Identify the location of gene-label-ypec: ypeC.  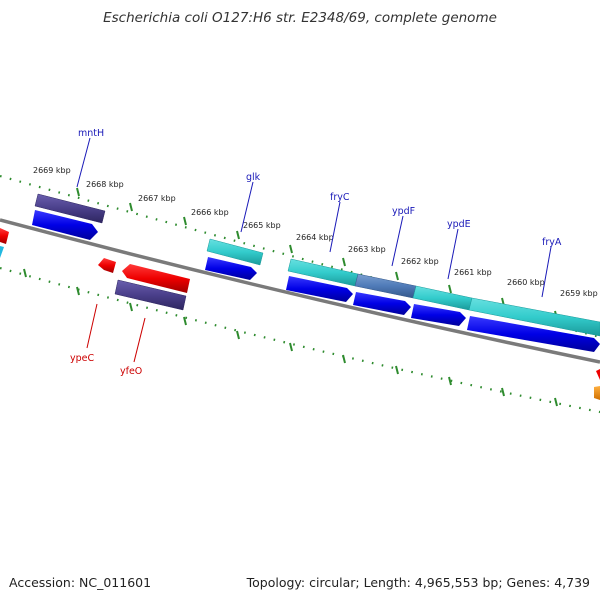
(82, 358).